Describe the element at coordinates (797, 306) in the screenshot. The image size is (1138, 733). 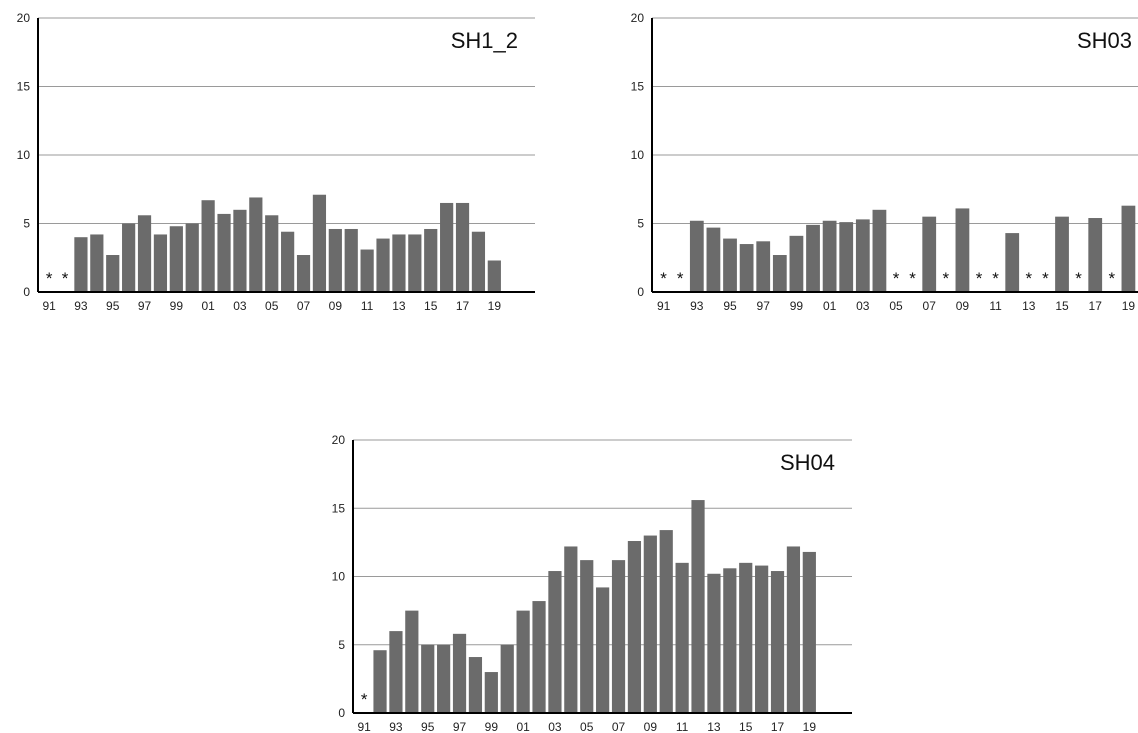
I see `x-tick-label: 99` at that location.